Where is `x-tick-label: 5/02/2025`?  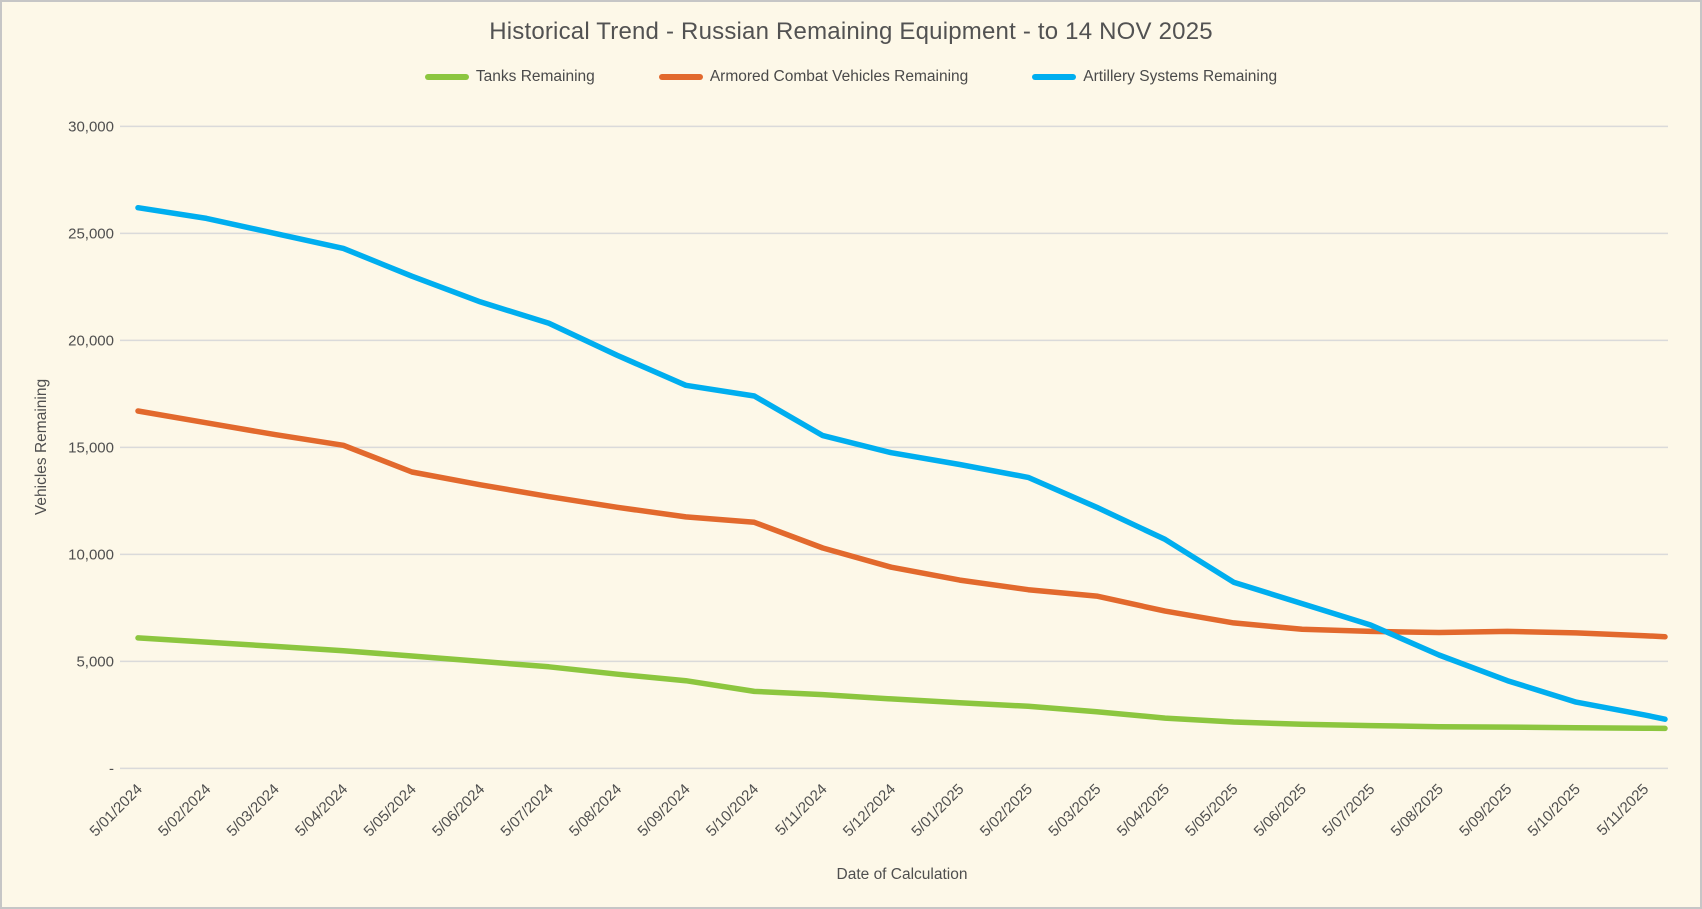
x-tick-label: 5/02/2025 is located at coordinates (1006, 810).